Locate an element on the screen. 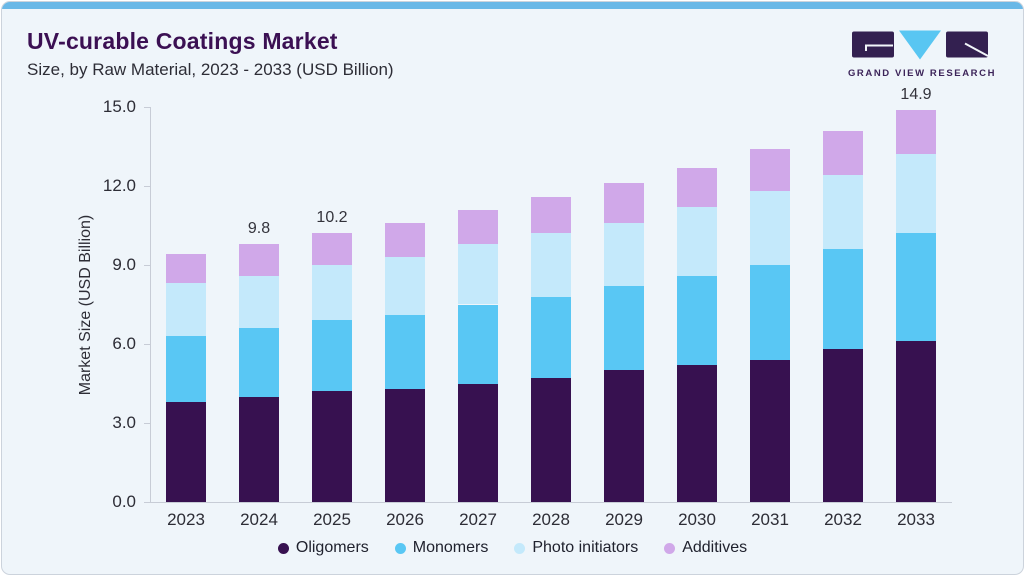  bar-segment-photo-initiators-2030 is located at coordinates (697, 241).